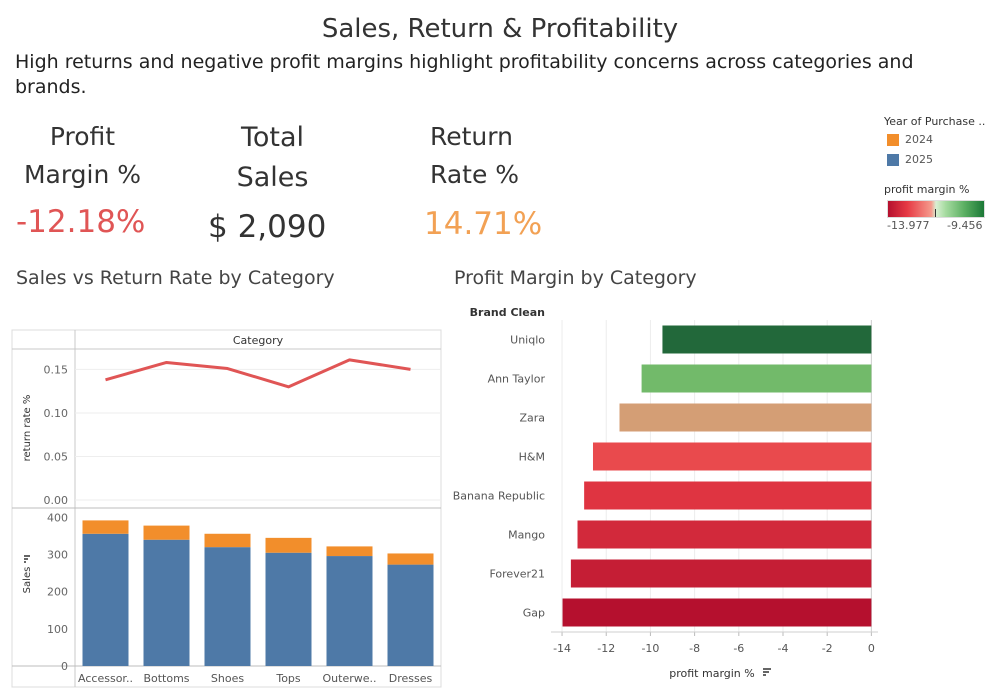  Describe the element at coordinates (517, 574) in the screenshot. I see `brand-tick-label: Forever21` at that location.